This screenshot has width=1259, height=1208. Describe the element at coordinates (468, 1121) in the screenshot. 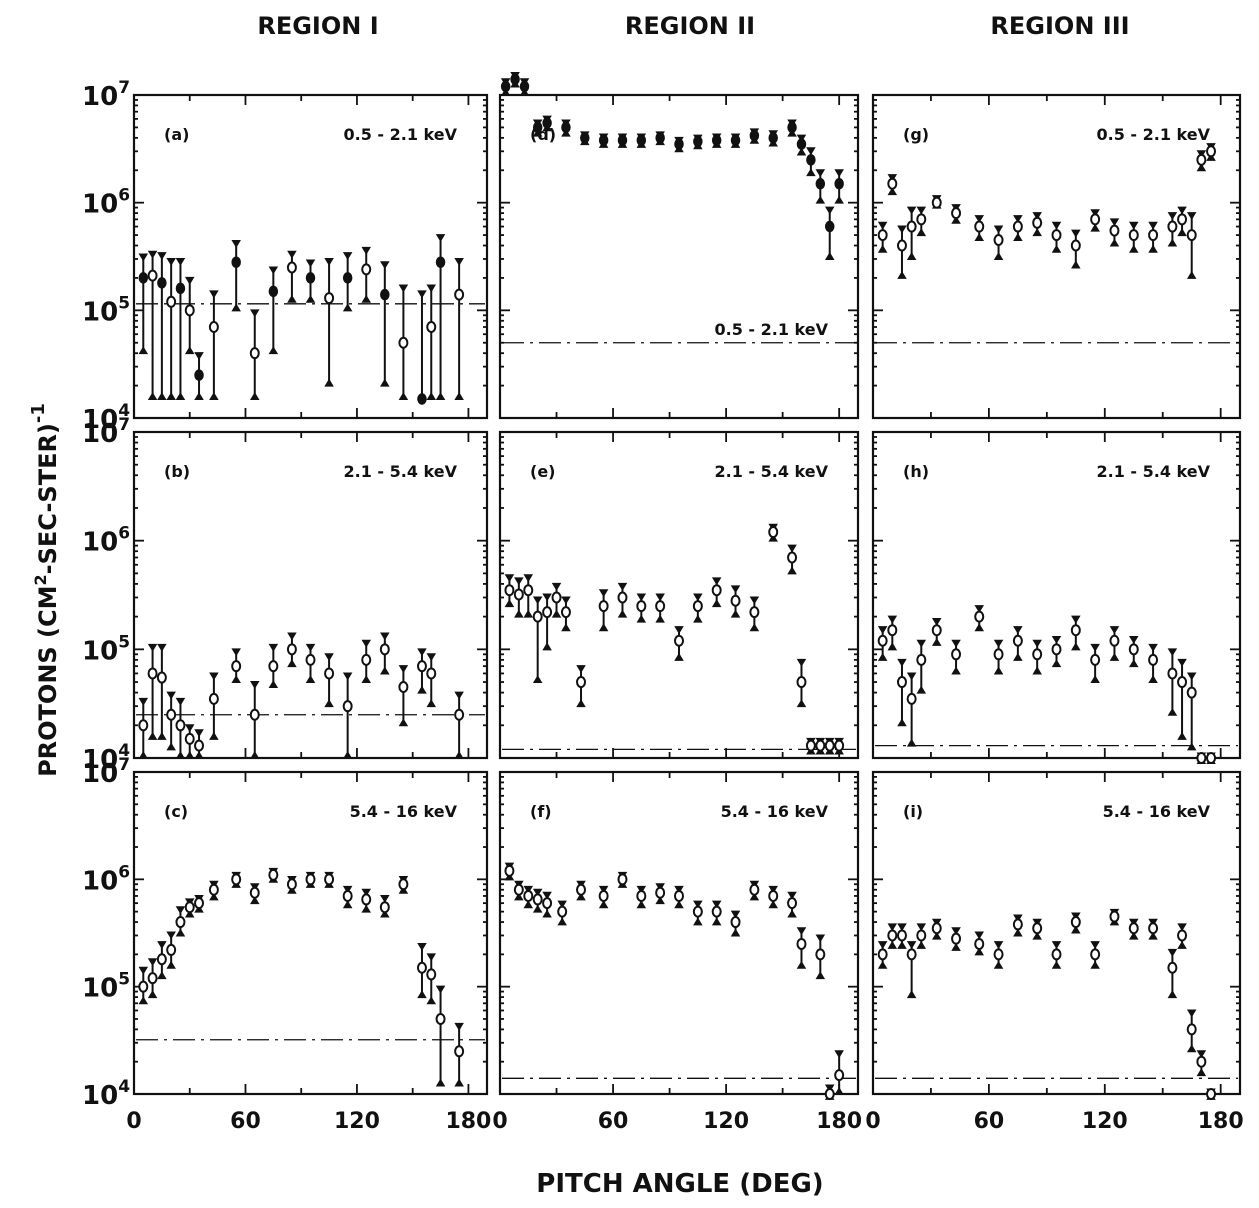

I see `x-tick-label: 180` at that location.